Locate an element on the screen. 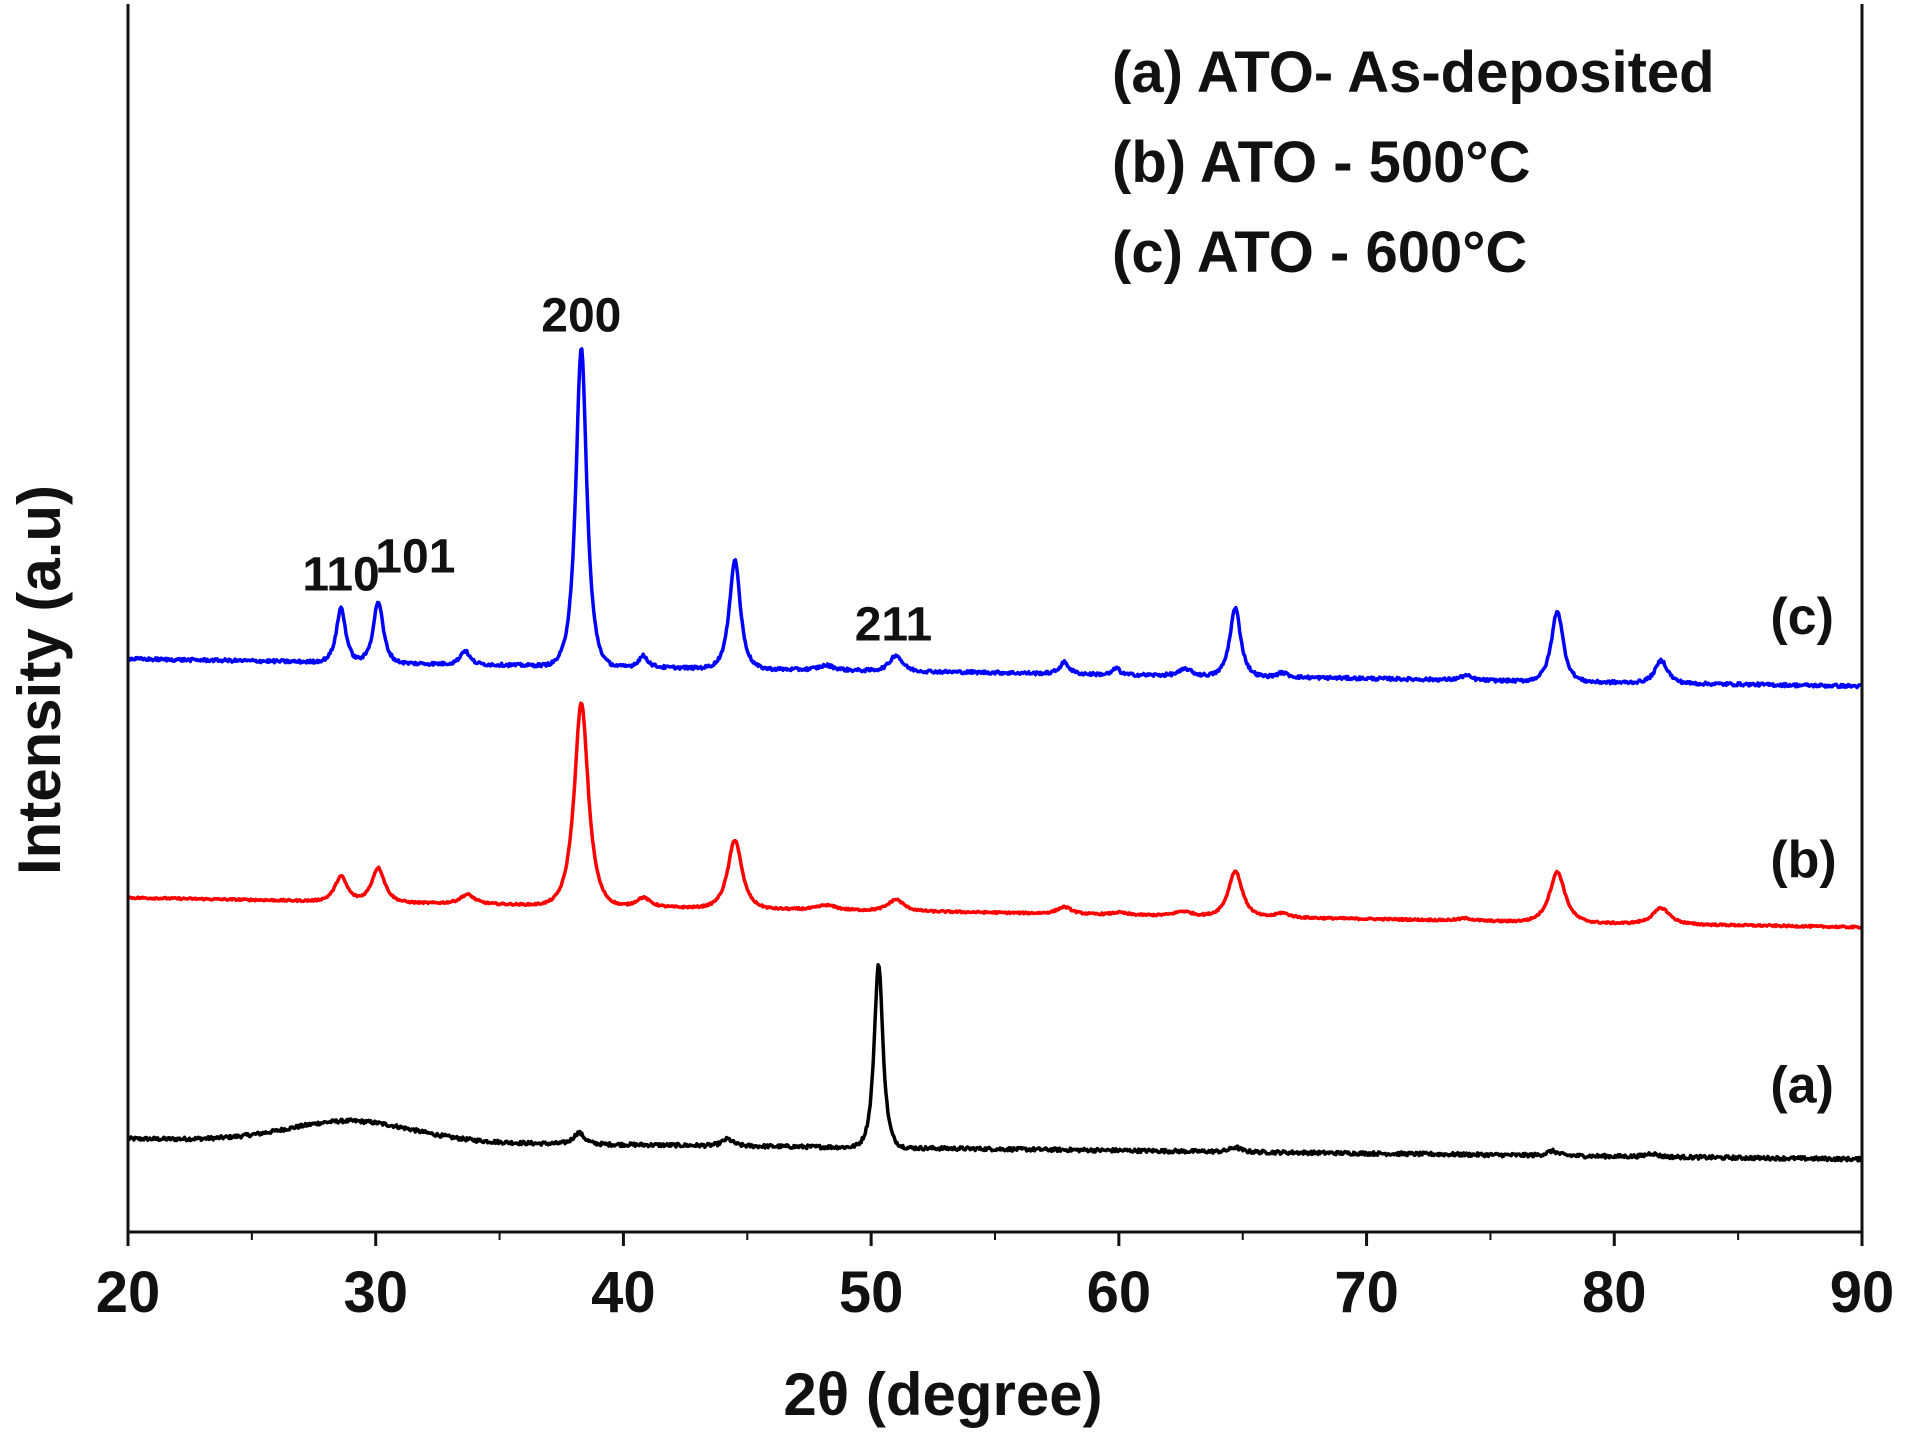 The width and height of the screenshot is (1910, 1451). y-axis-title: Intensity (a.u) is located at coordinates (39, 680).